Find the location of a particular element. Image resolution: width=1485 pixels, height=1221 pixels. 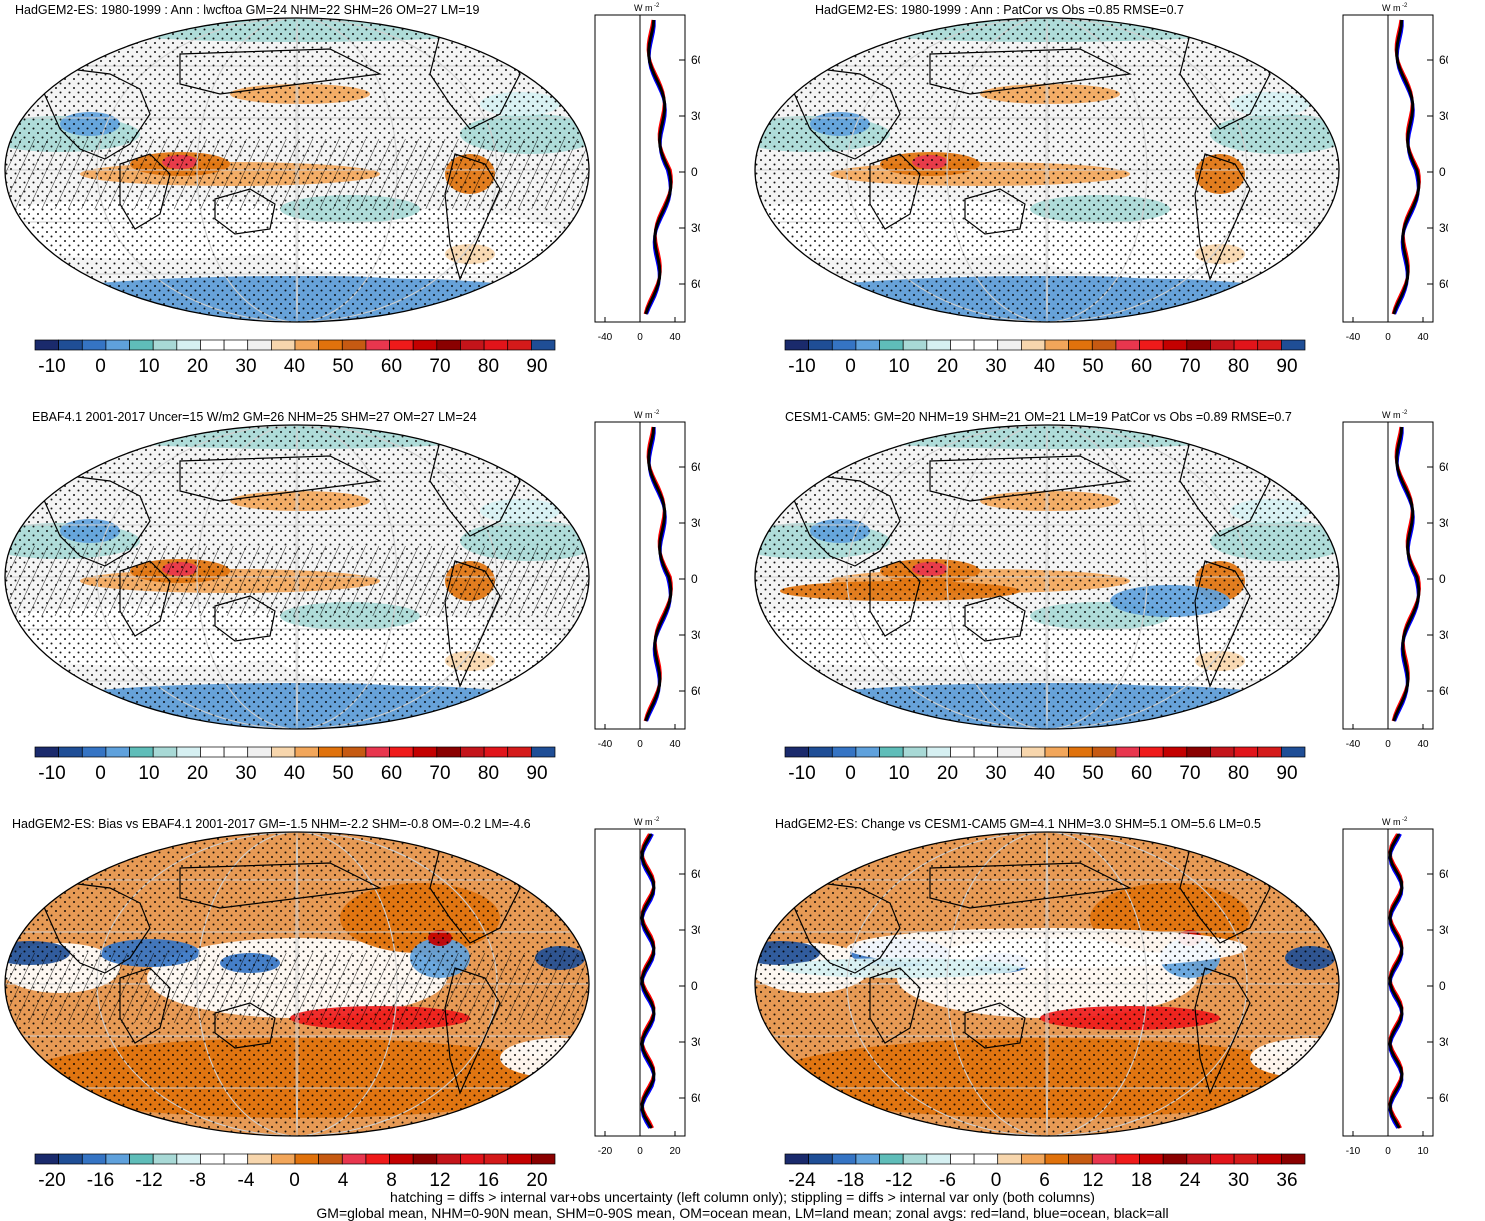

zonal-x-tick: 0 is located at coordinates (640, 337).